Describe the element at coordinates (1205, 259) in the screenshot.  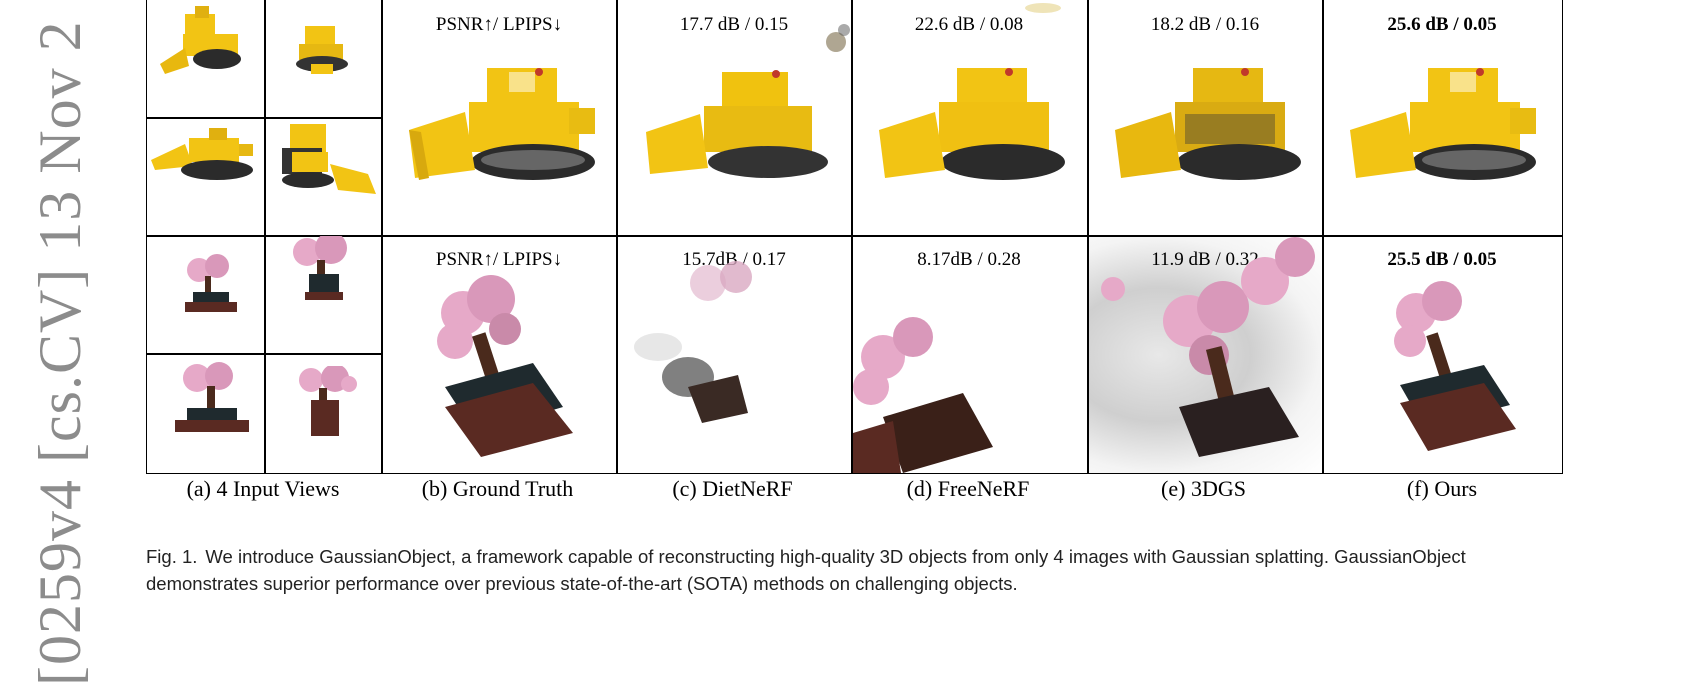
I see `metric-label: 11.9 dB / 0.32` at that location.